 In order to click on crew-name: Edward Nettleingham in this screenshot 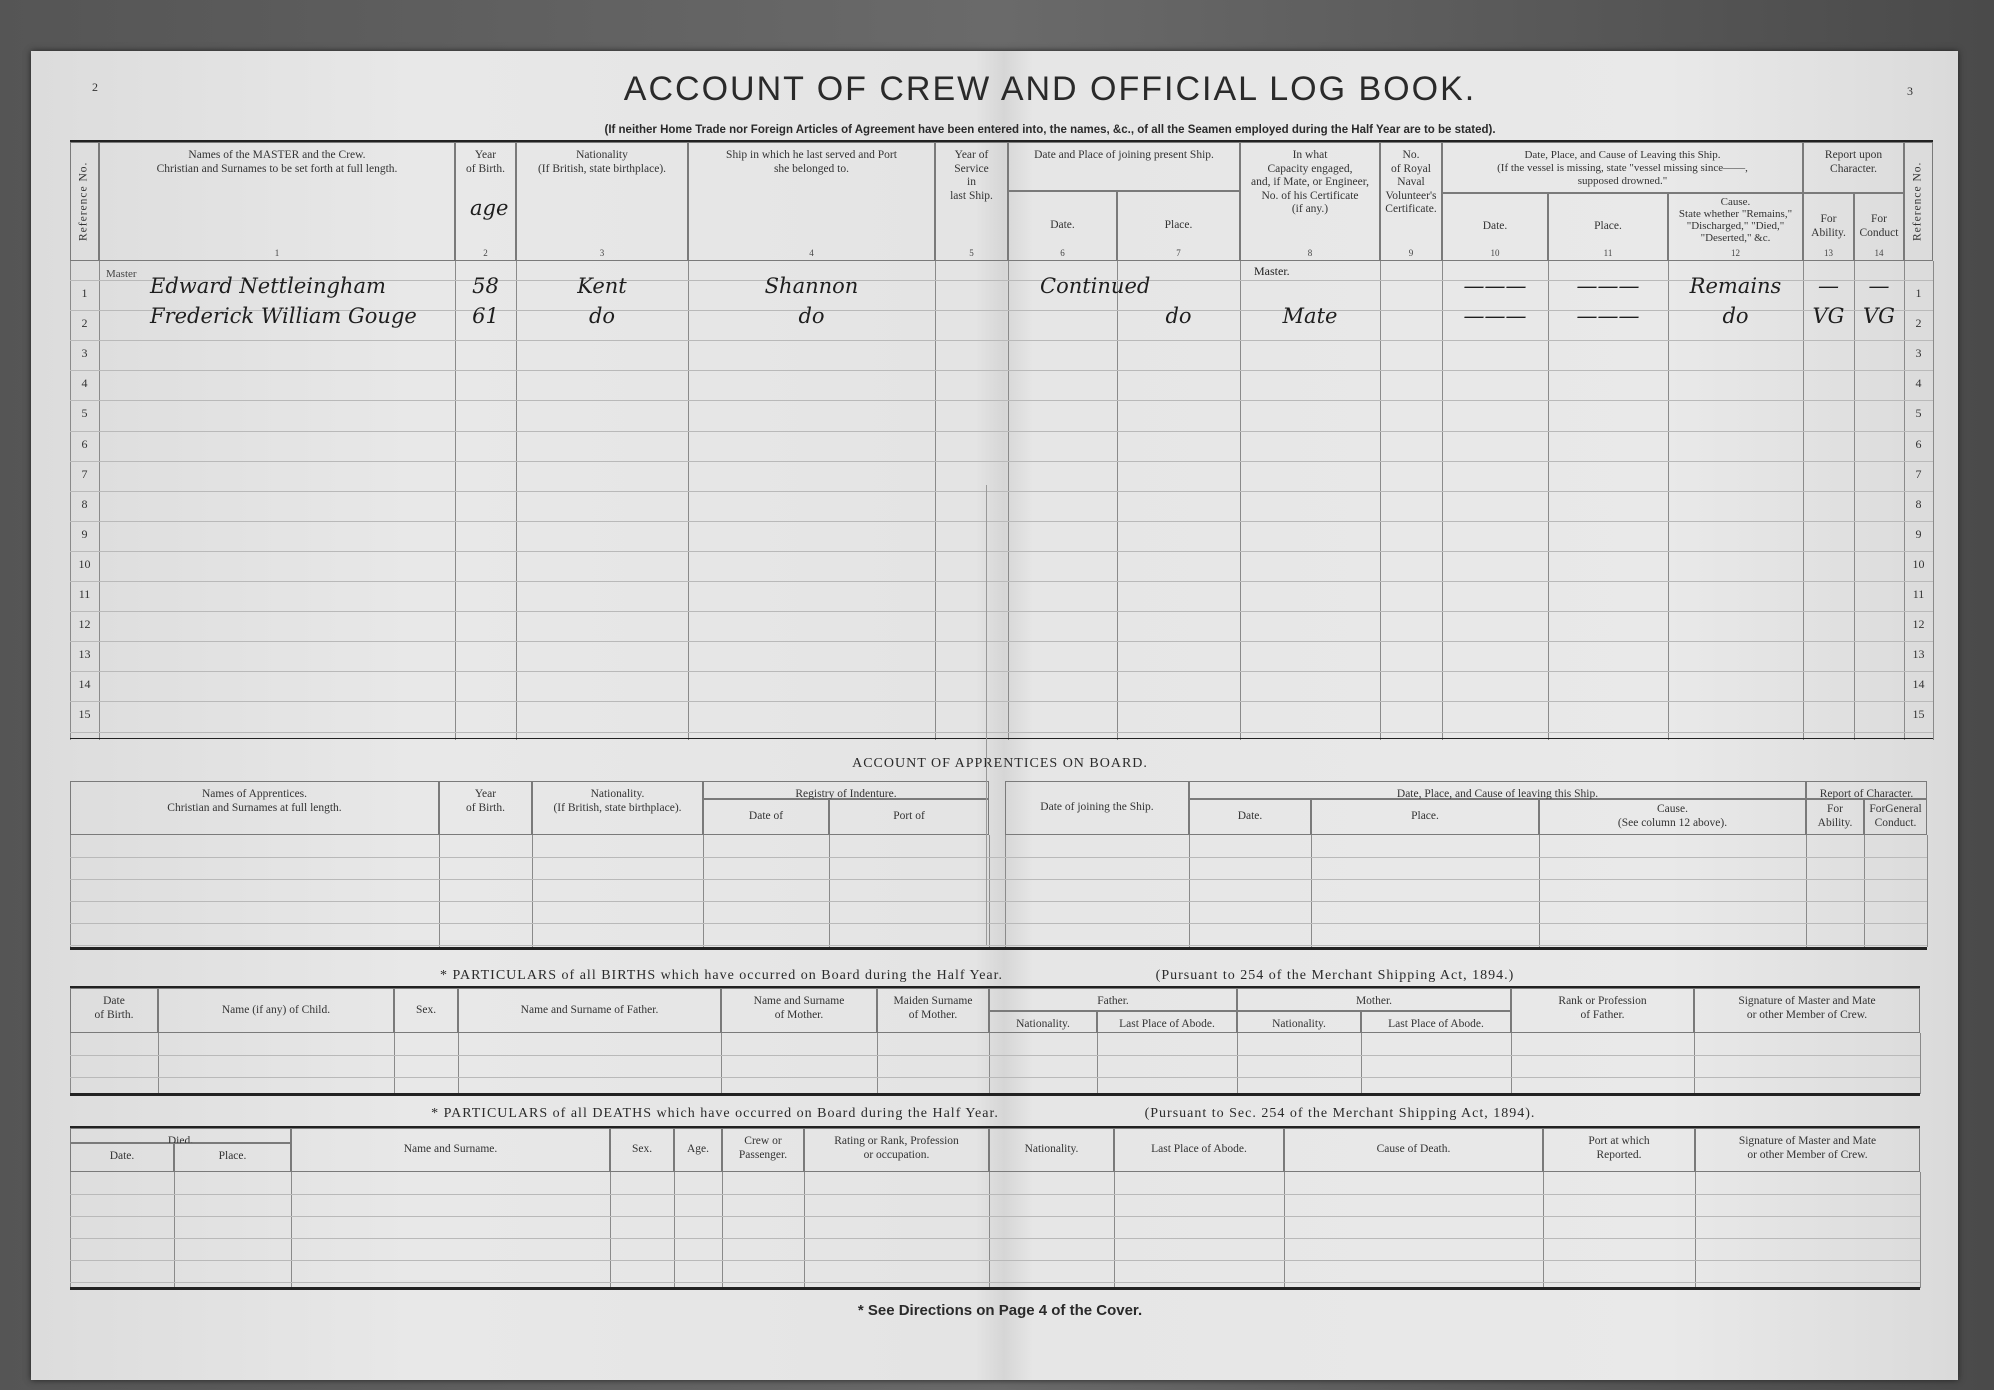, I will do `click(268, 286)`.